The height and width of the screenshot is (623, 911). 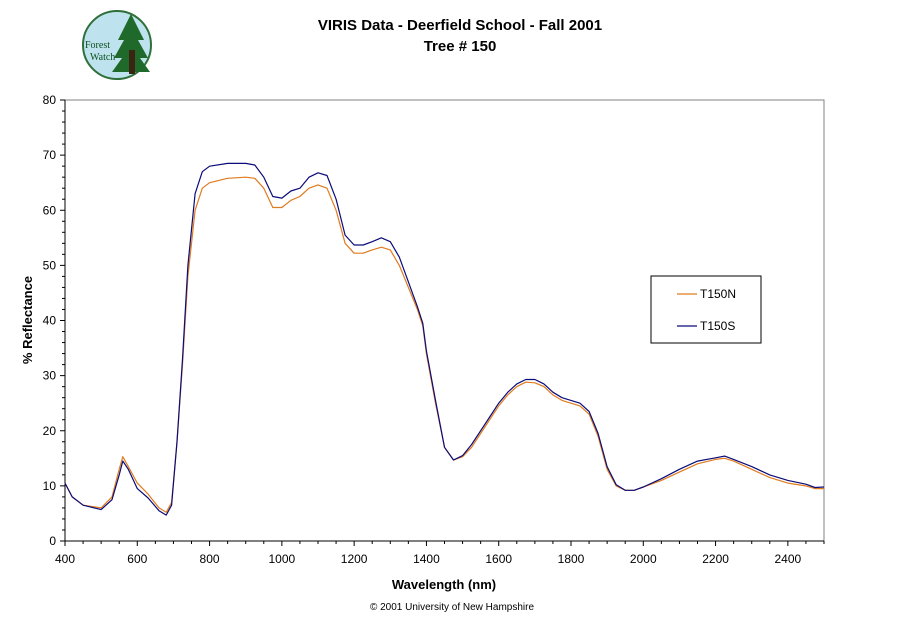 What do you see at coordinates (571, 559) in the screenshot?
I see `x-tick-label: 1800` at bounding box center [571, 559].